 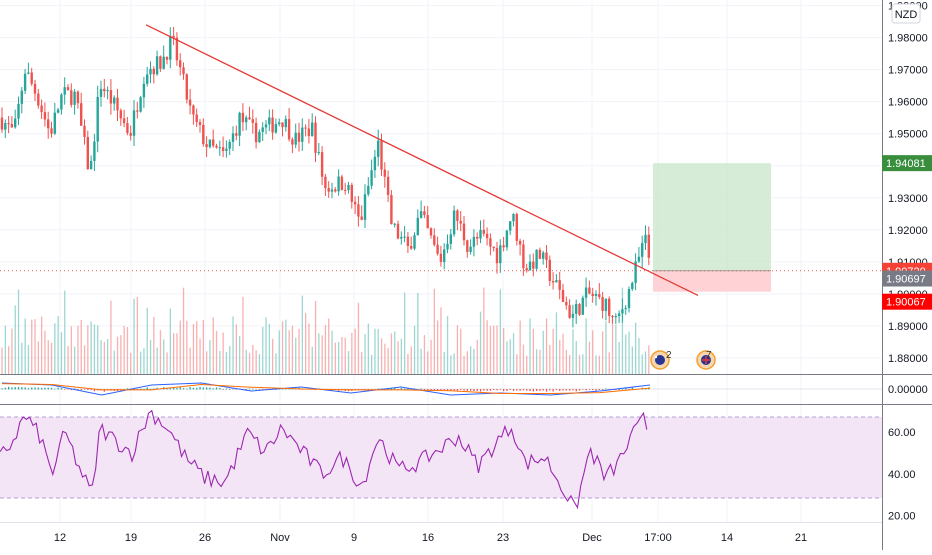 What do you see at coordinates (280, 538) in the screenshot?
I see `time-tick-label: Nov` at bounding box center [280, 538].